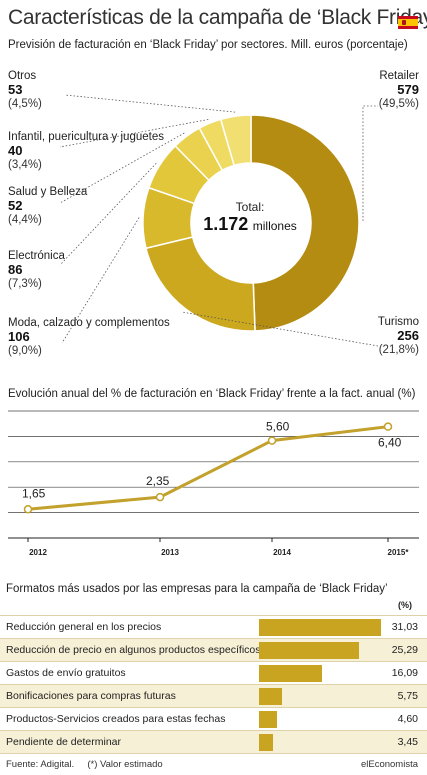 Image resolution: width=427 pixels, height=775 pixels. I want to click on data-label: 6,40, so click(390, 443).